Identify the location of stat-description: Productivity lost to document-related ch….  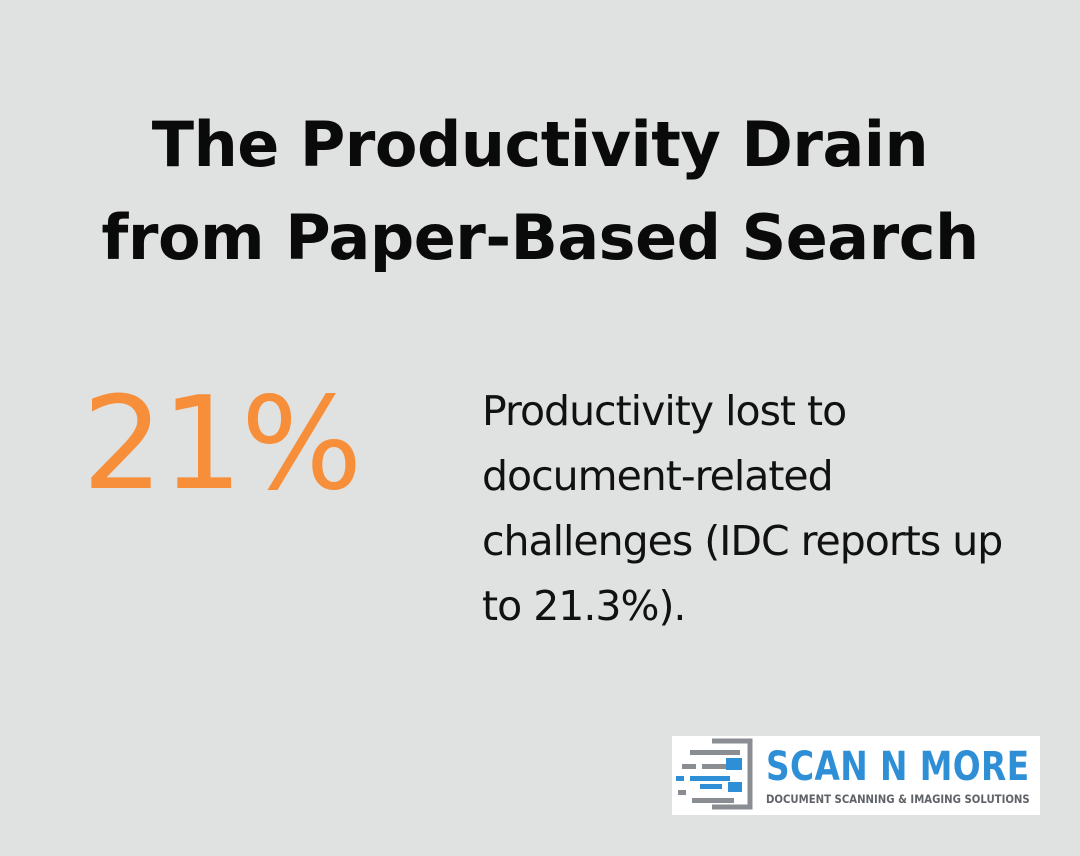
(742, 508).